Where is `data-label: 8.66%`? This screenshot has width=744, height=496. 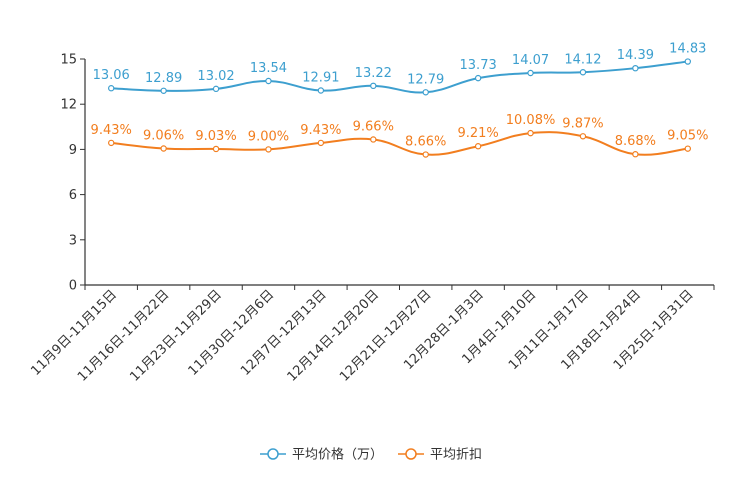
data-label: 8.66% is located at coordinates (425, 142).